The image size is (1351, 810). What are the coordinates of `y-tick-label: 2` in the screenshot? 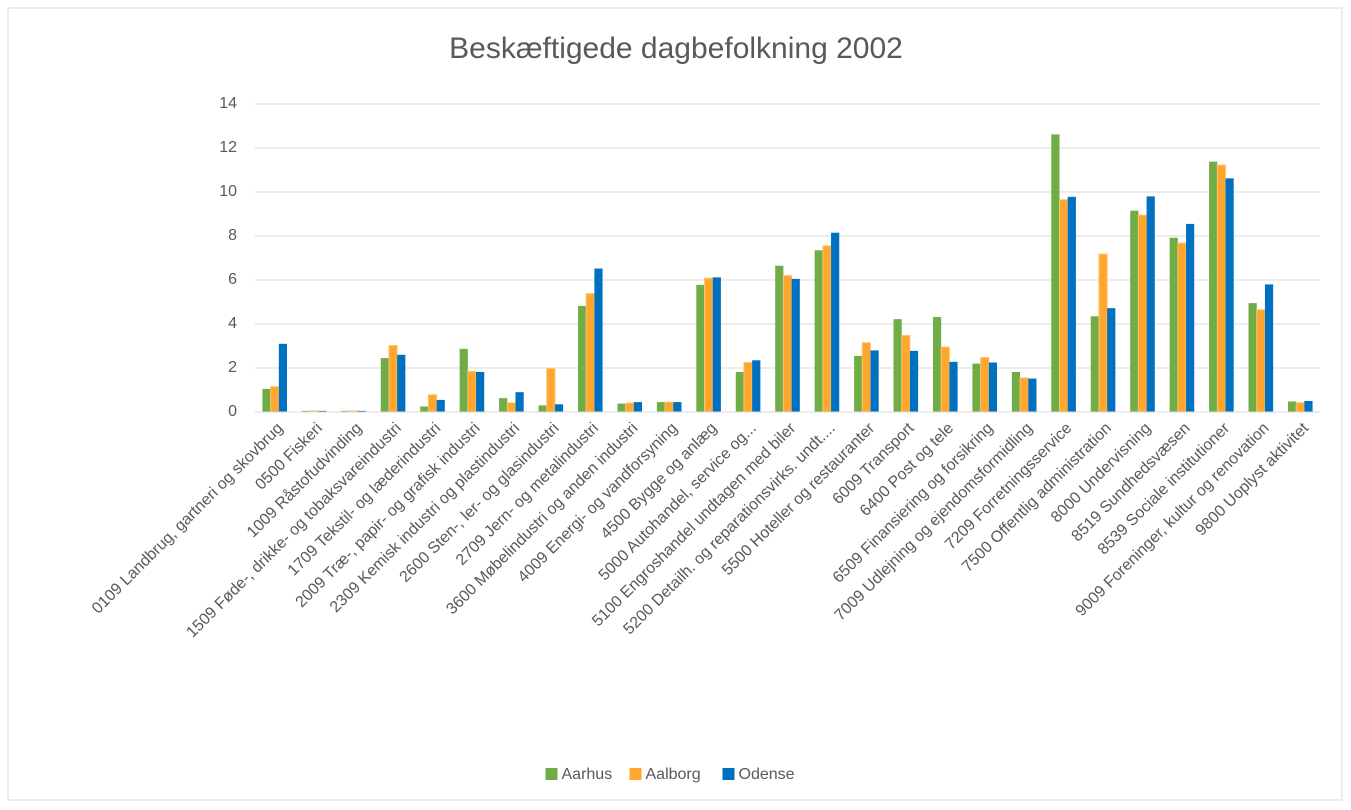 It's located at (232, 367).